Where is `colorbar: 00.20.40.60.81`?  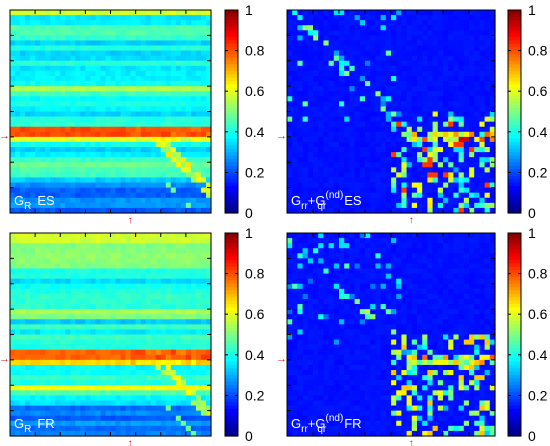 colorbar: 00.20.40.60.81 is located at coordinates (527, 111).